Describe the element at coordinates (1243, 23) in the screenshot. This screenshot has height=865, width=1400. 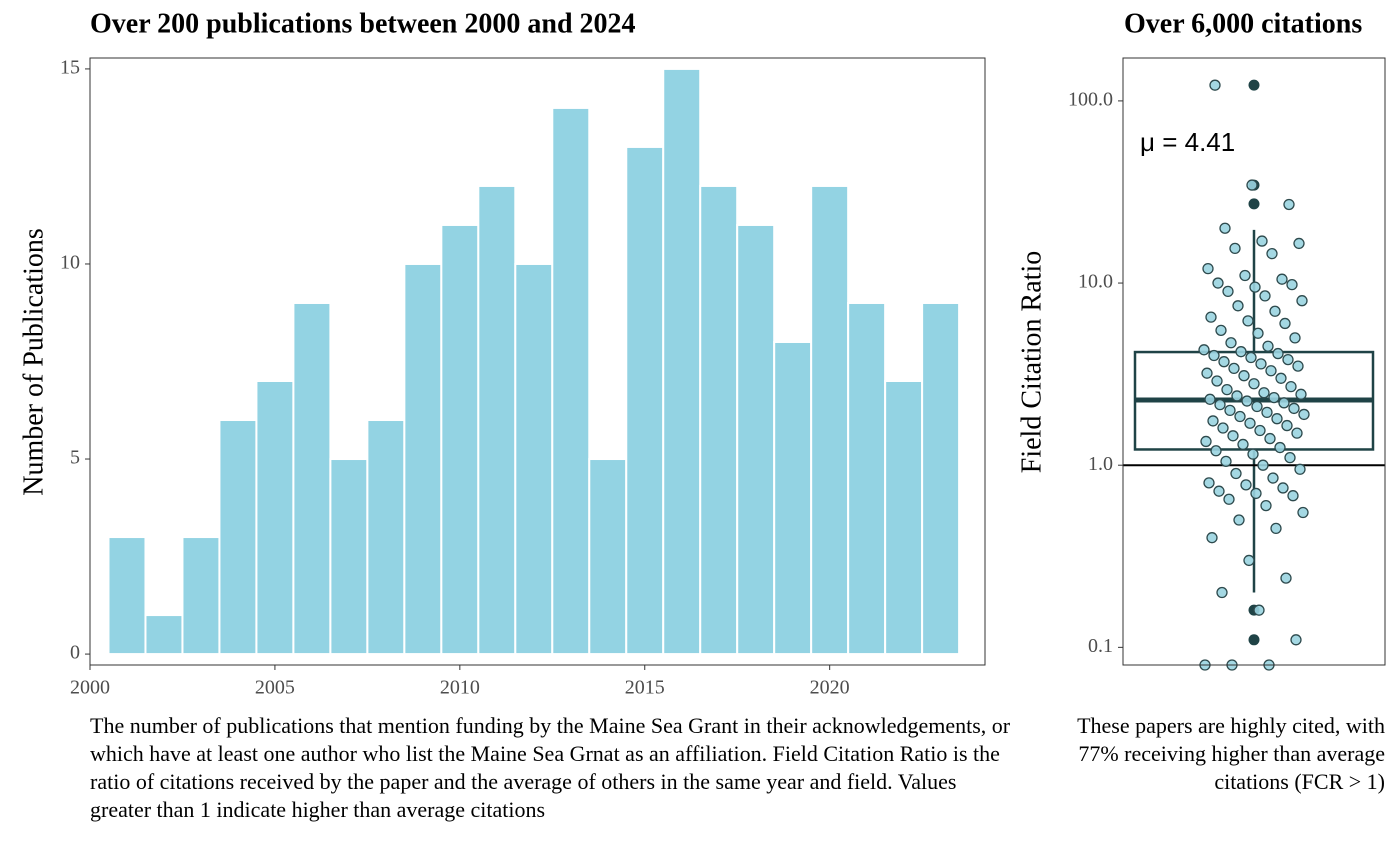
I see `chart-title: Over 6,000 citations` at that location.